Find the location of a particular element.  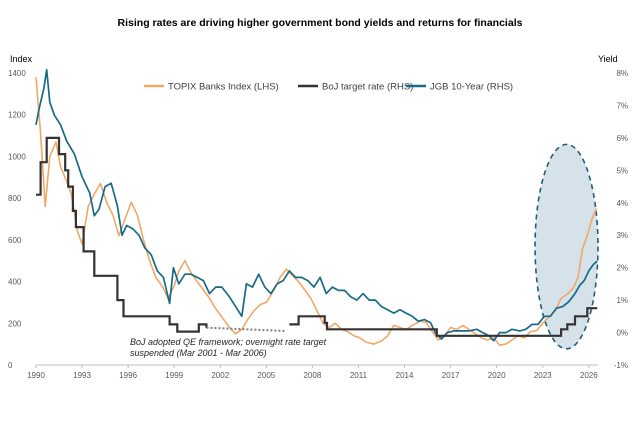

y-left-tick-label: 600 is located at coordinates (15, 240).